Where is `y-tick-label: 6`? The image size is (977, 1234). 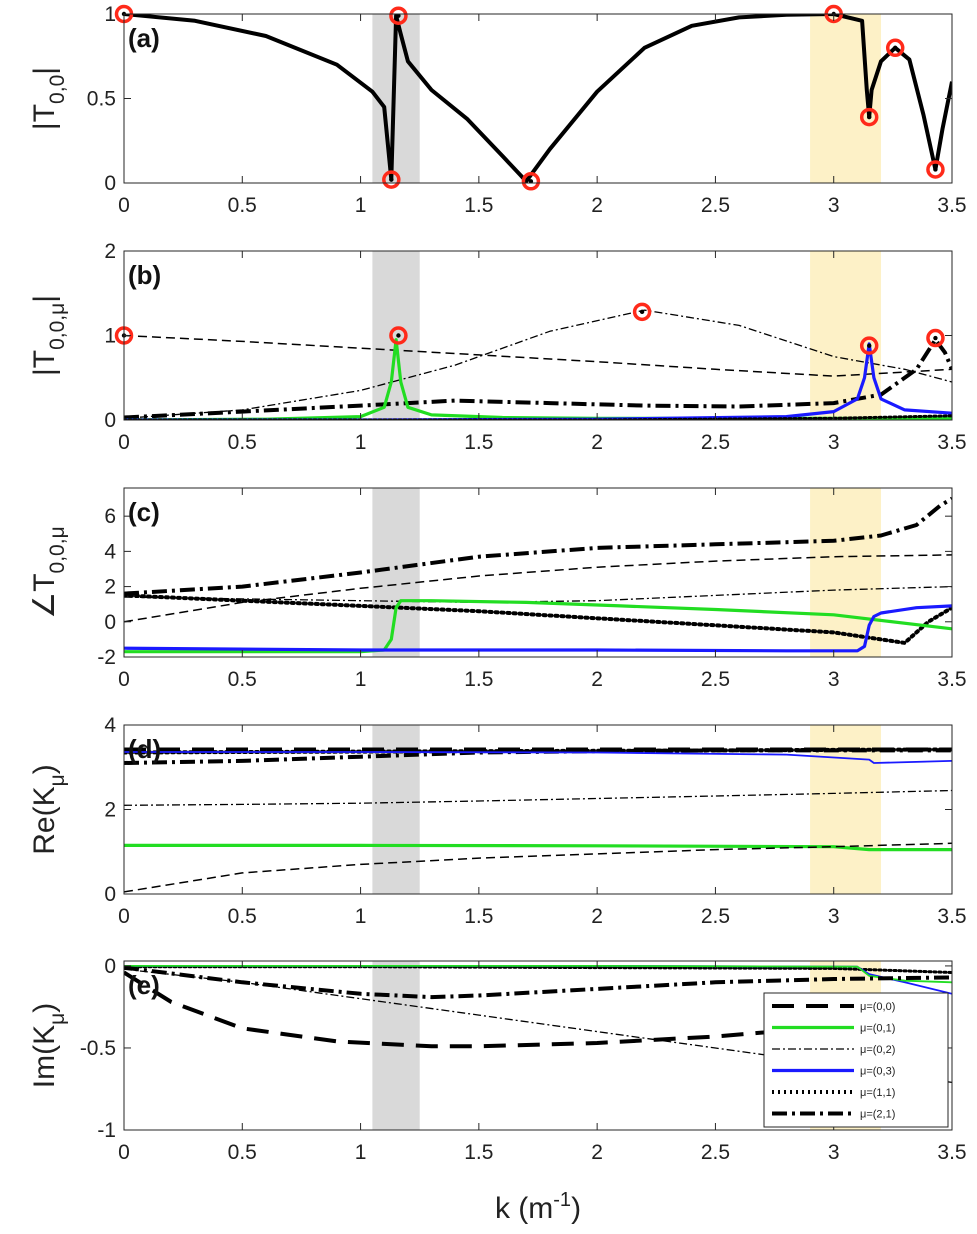 y-tick-label: 6 is located at coordinates (110, 516).